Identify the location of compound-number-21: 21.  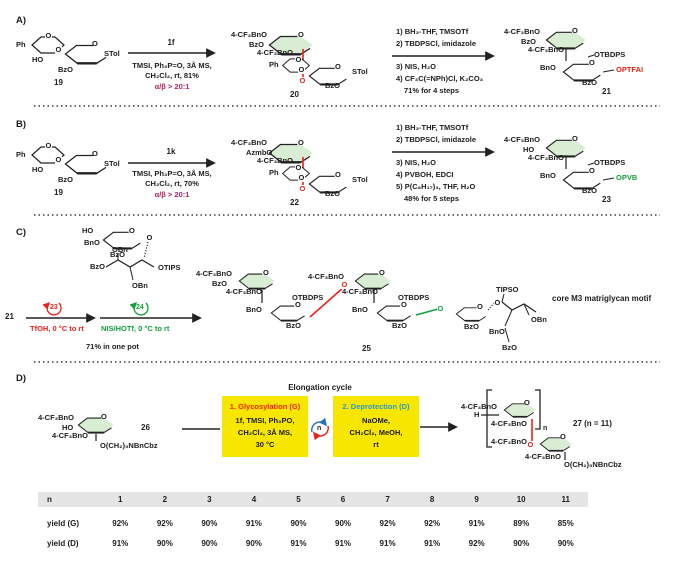
(606, 91).